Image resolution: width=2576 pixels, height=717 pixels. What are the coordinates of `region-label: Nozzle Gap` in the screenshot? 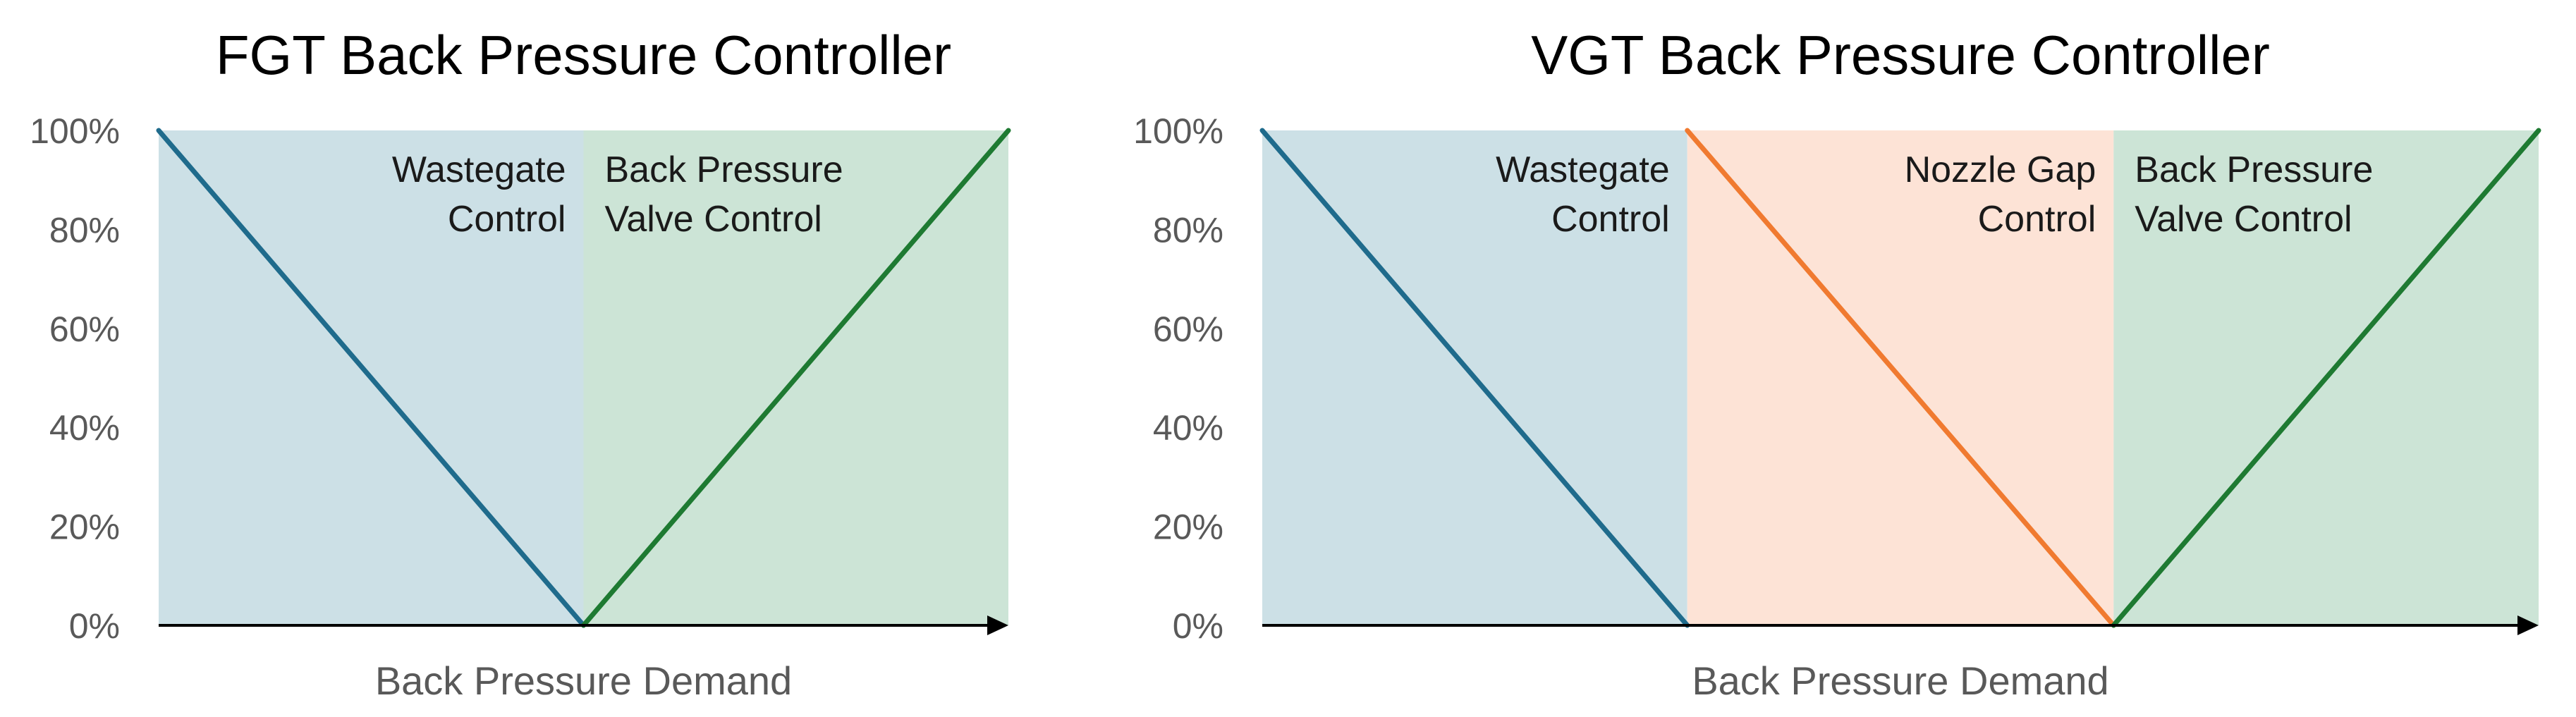 It's located at (2001, 169).